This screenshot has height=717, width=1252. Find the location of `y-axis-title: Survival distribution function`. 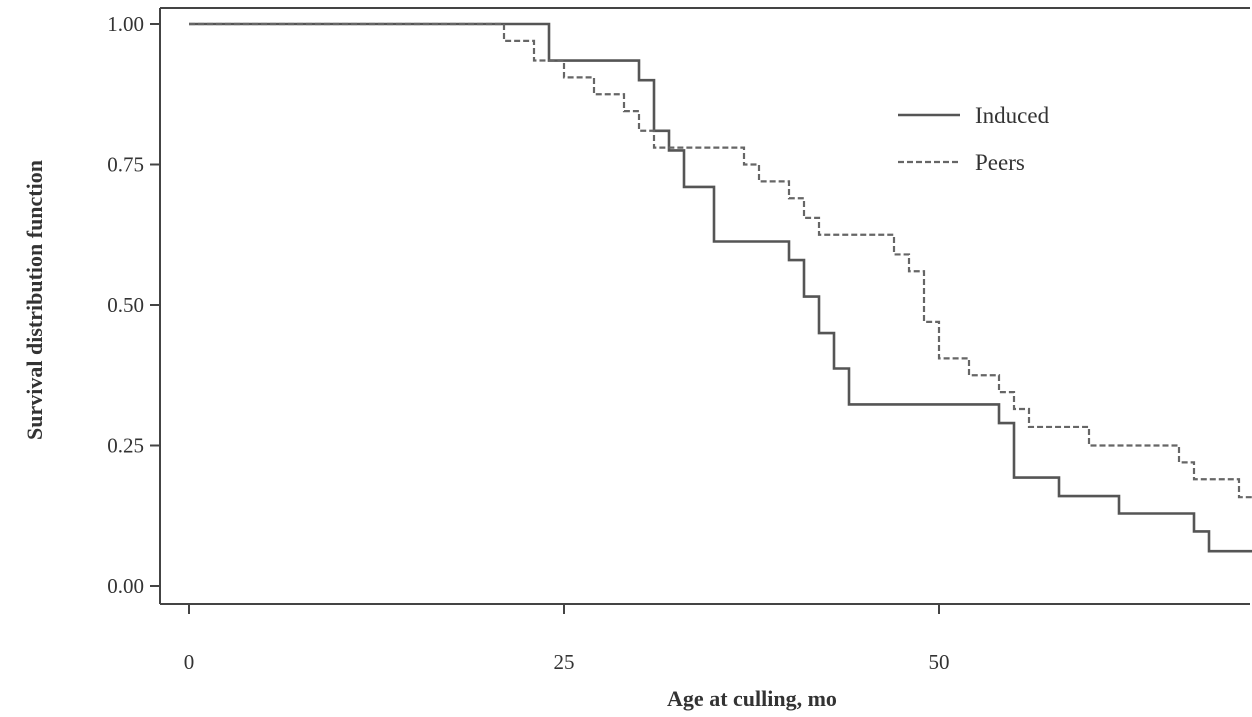

y-axis-title: Survival distribution function is located at coordinates (34, 300).